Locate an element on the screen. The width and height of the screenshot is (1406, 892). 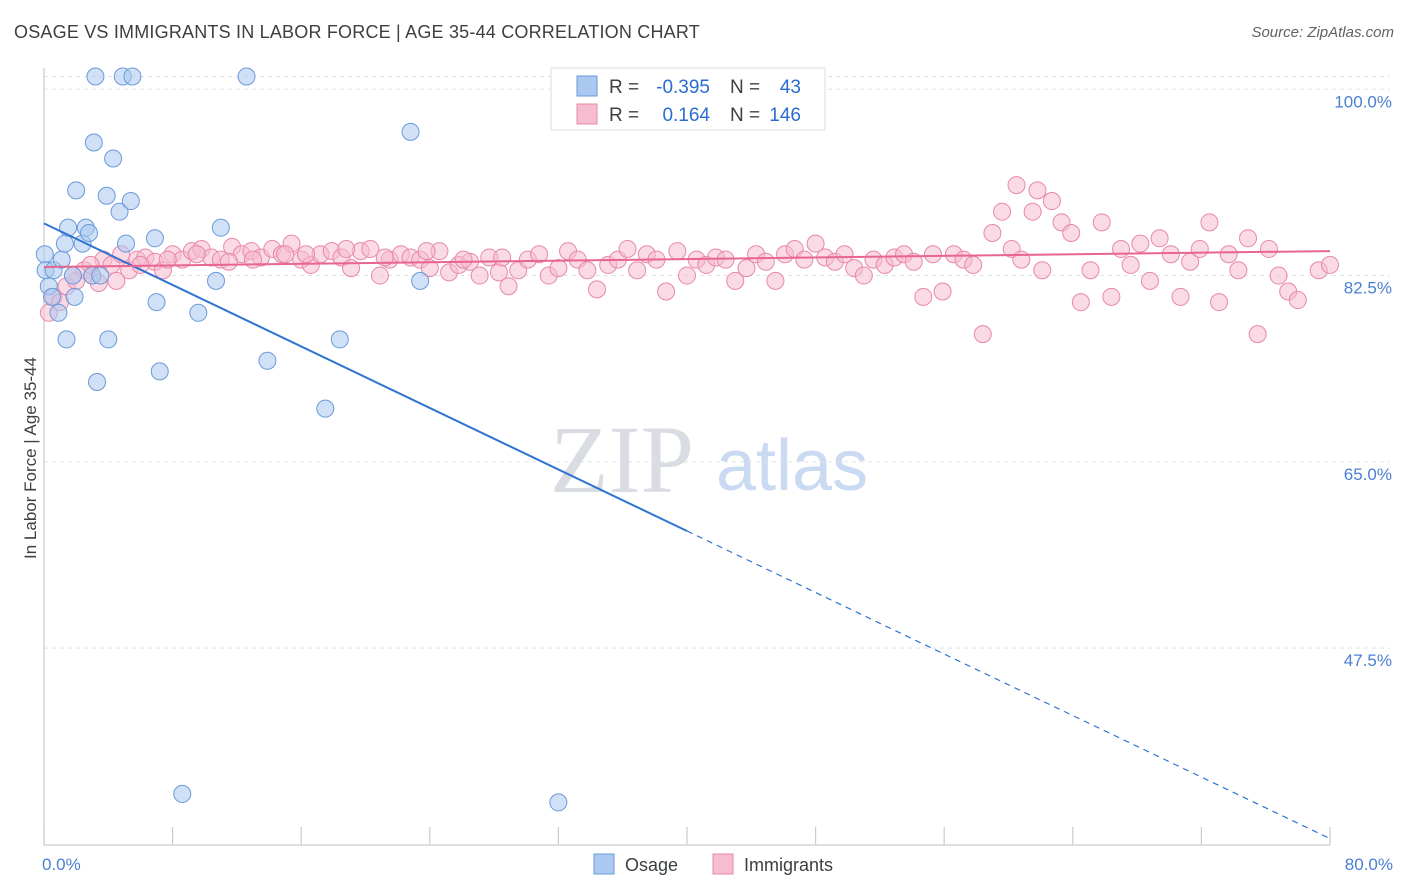
bottom-legend-osage-label: Osage is located at coordinates (651, 865).